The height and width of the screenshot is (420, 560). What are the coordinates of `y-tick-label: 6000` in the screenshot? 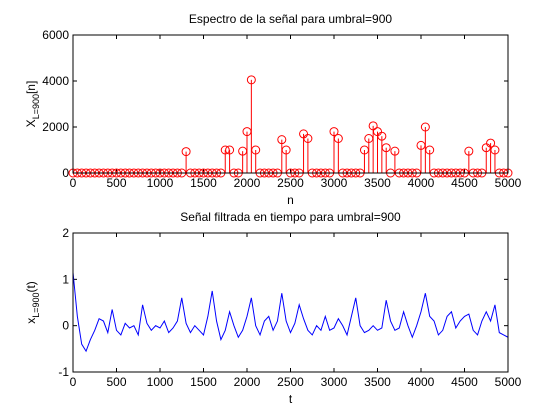 It's located at (55, 35).